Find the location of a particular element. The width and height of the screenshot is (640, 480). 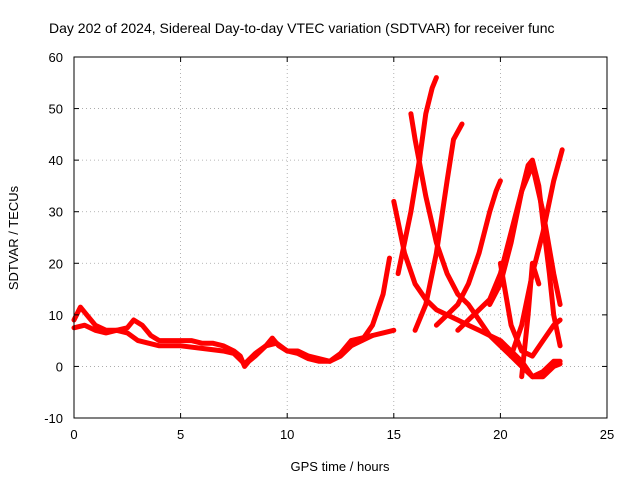

y-axis-label: SDTVAR / TECUs is located at coordinates (13, 237).